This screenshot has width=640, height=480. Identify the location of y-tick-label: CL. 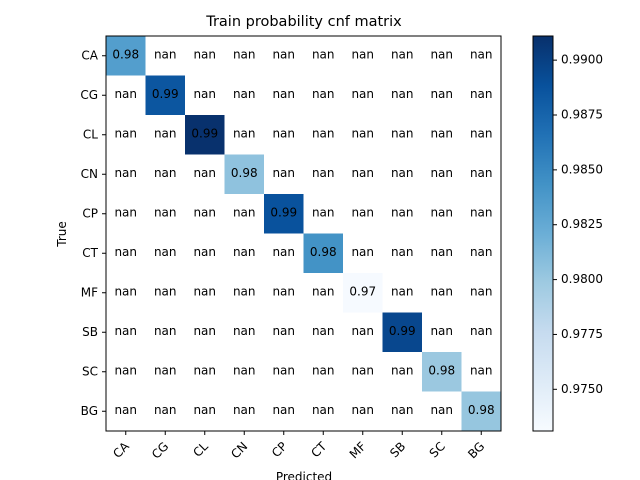
(90, 134).